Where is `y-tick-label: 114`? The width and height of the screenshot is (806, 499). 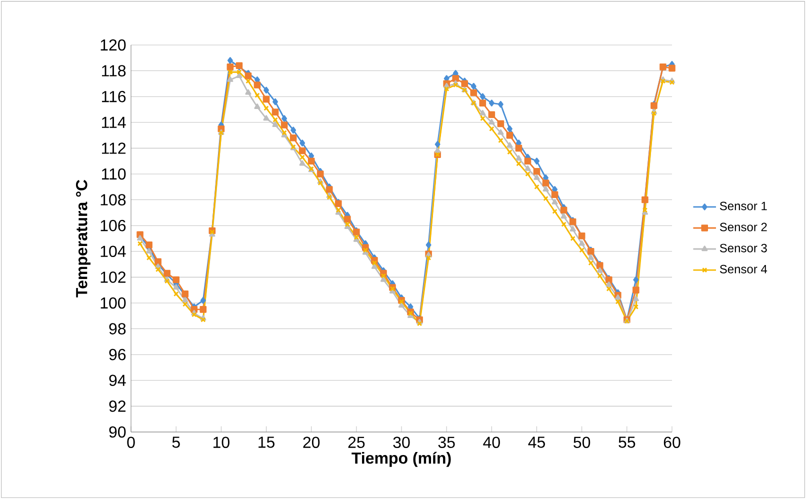 y-tick-label: 114 is located at coordinates (114, 122).